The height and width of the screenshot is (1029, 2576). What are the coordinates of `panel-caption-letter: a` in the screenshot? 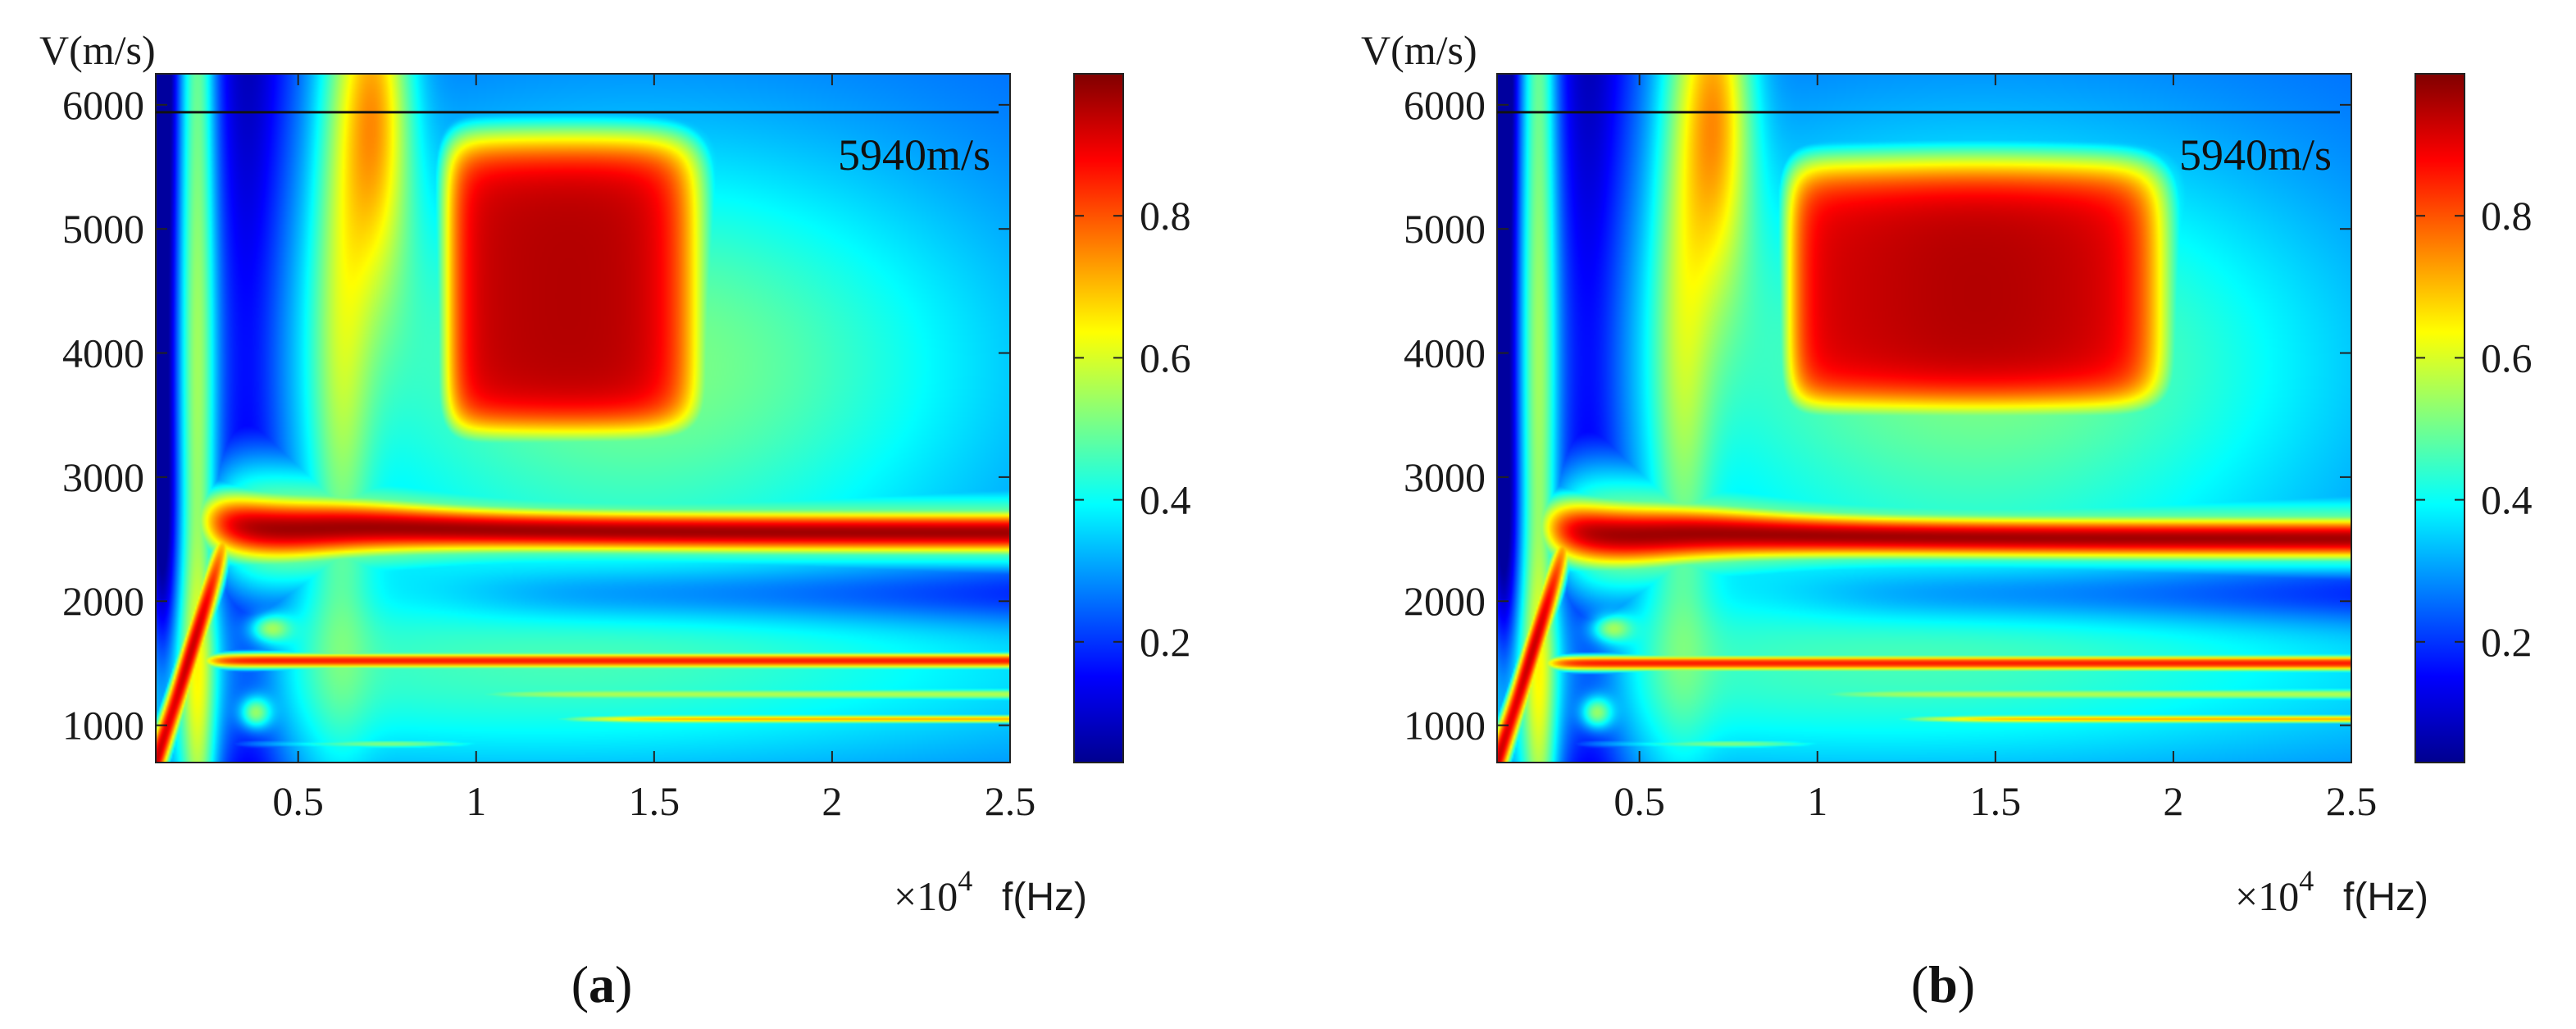 It's located at (602, 984).